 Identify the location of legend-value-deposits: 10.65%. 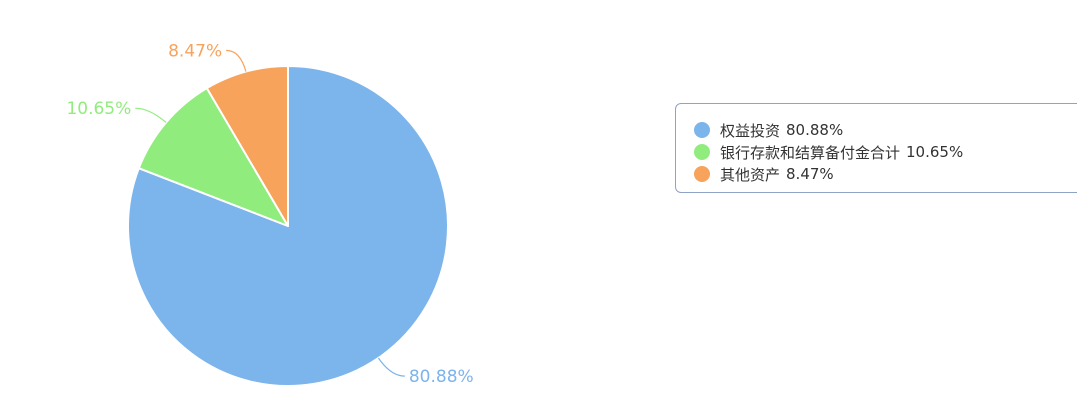
(935, 152).